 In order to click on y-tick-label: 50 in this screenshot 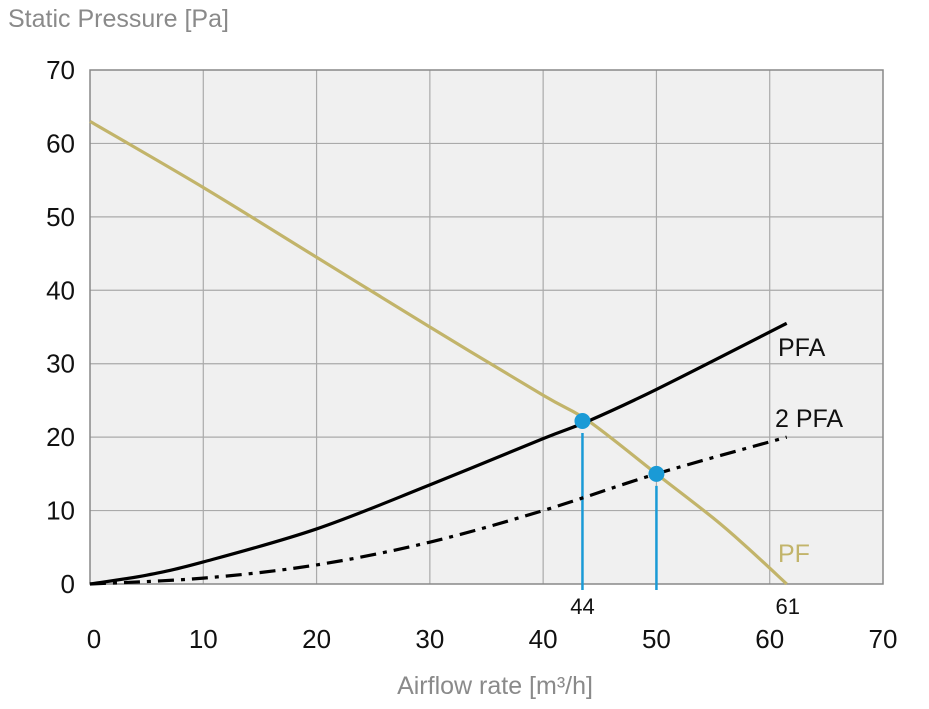, I will do `click(60, 217)`.